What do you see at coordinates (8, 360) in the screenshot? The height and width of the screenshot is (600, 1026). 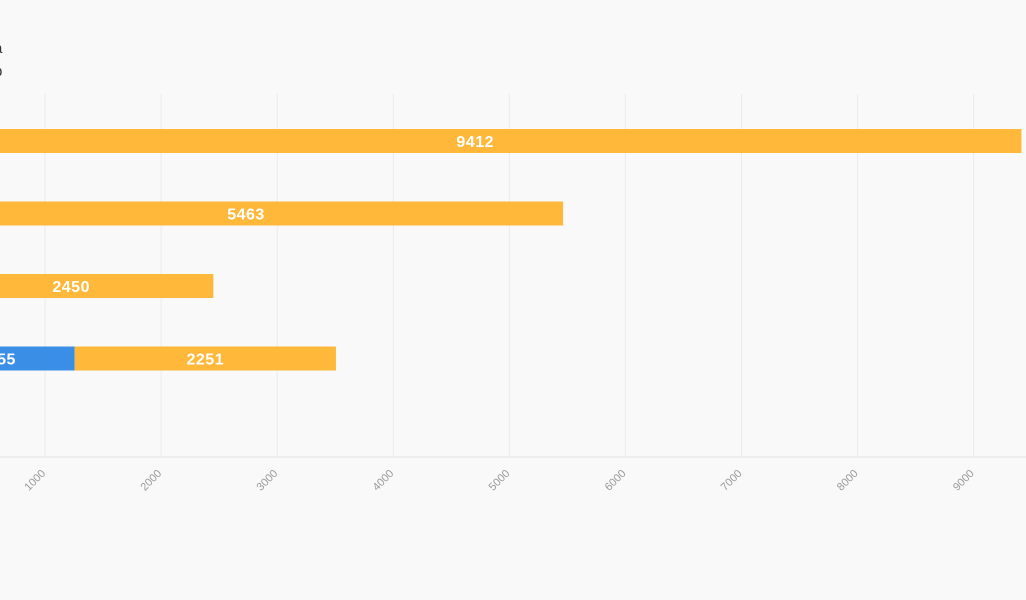 I see `bar-value-label: 255` at bounding box center [8, 360].